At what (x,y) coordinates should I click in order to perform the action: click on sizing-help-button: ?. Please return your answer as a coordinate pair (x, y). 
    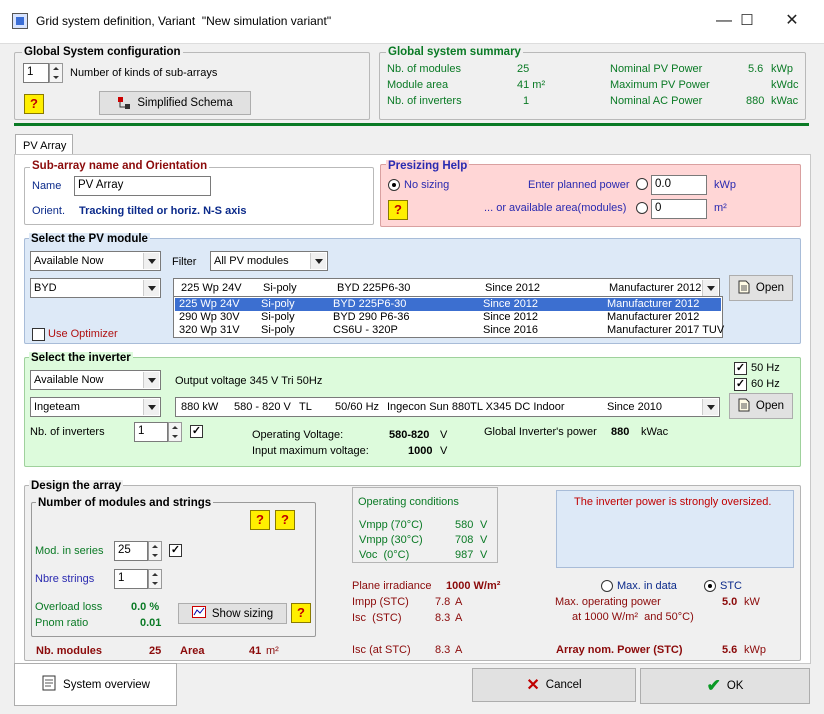
    Looking at the image, I should click on (301, 613).